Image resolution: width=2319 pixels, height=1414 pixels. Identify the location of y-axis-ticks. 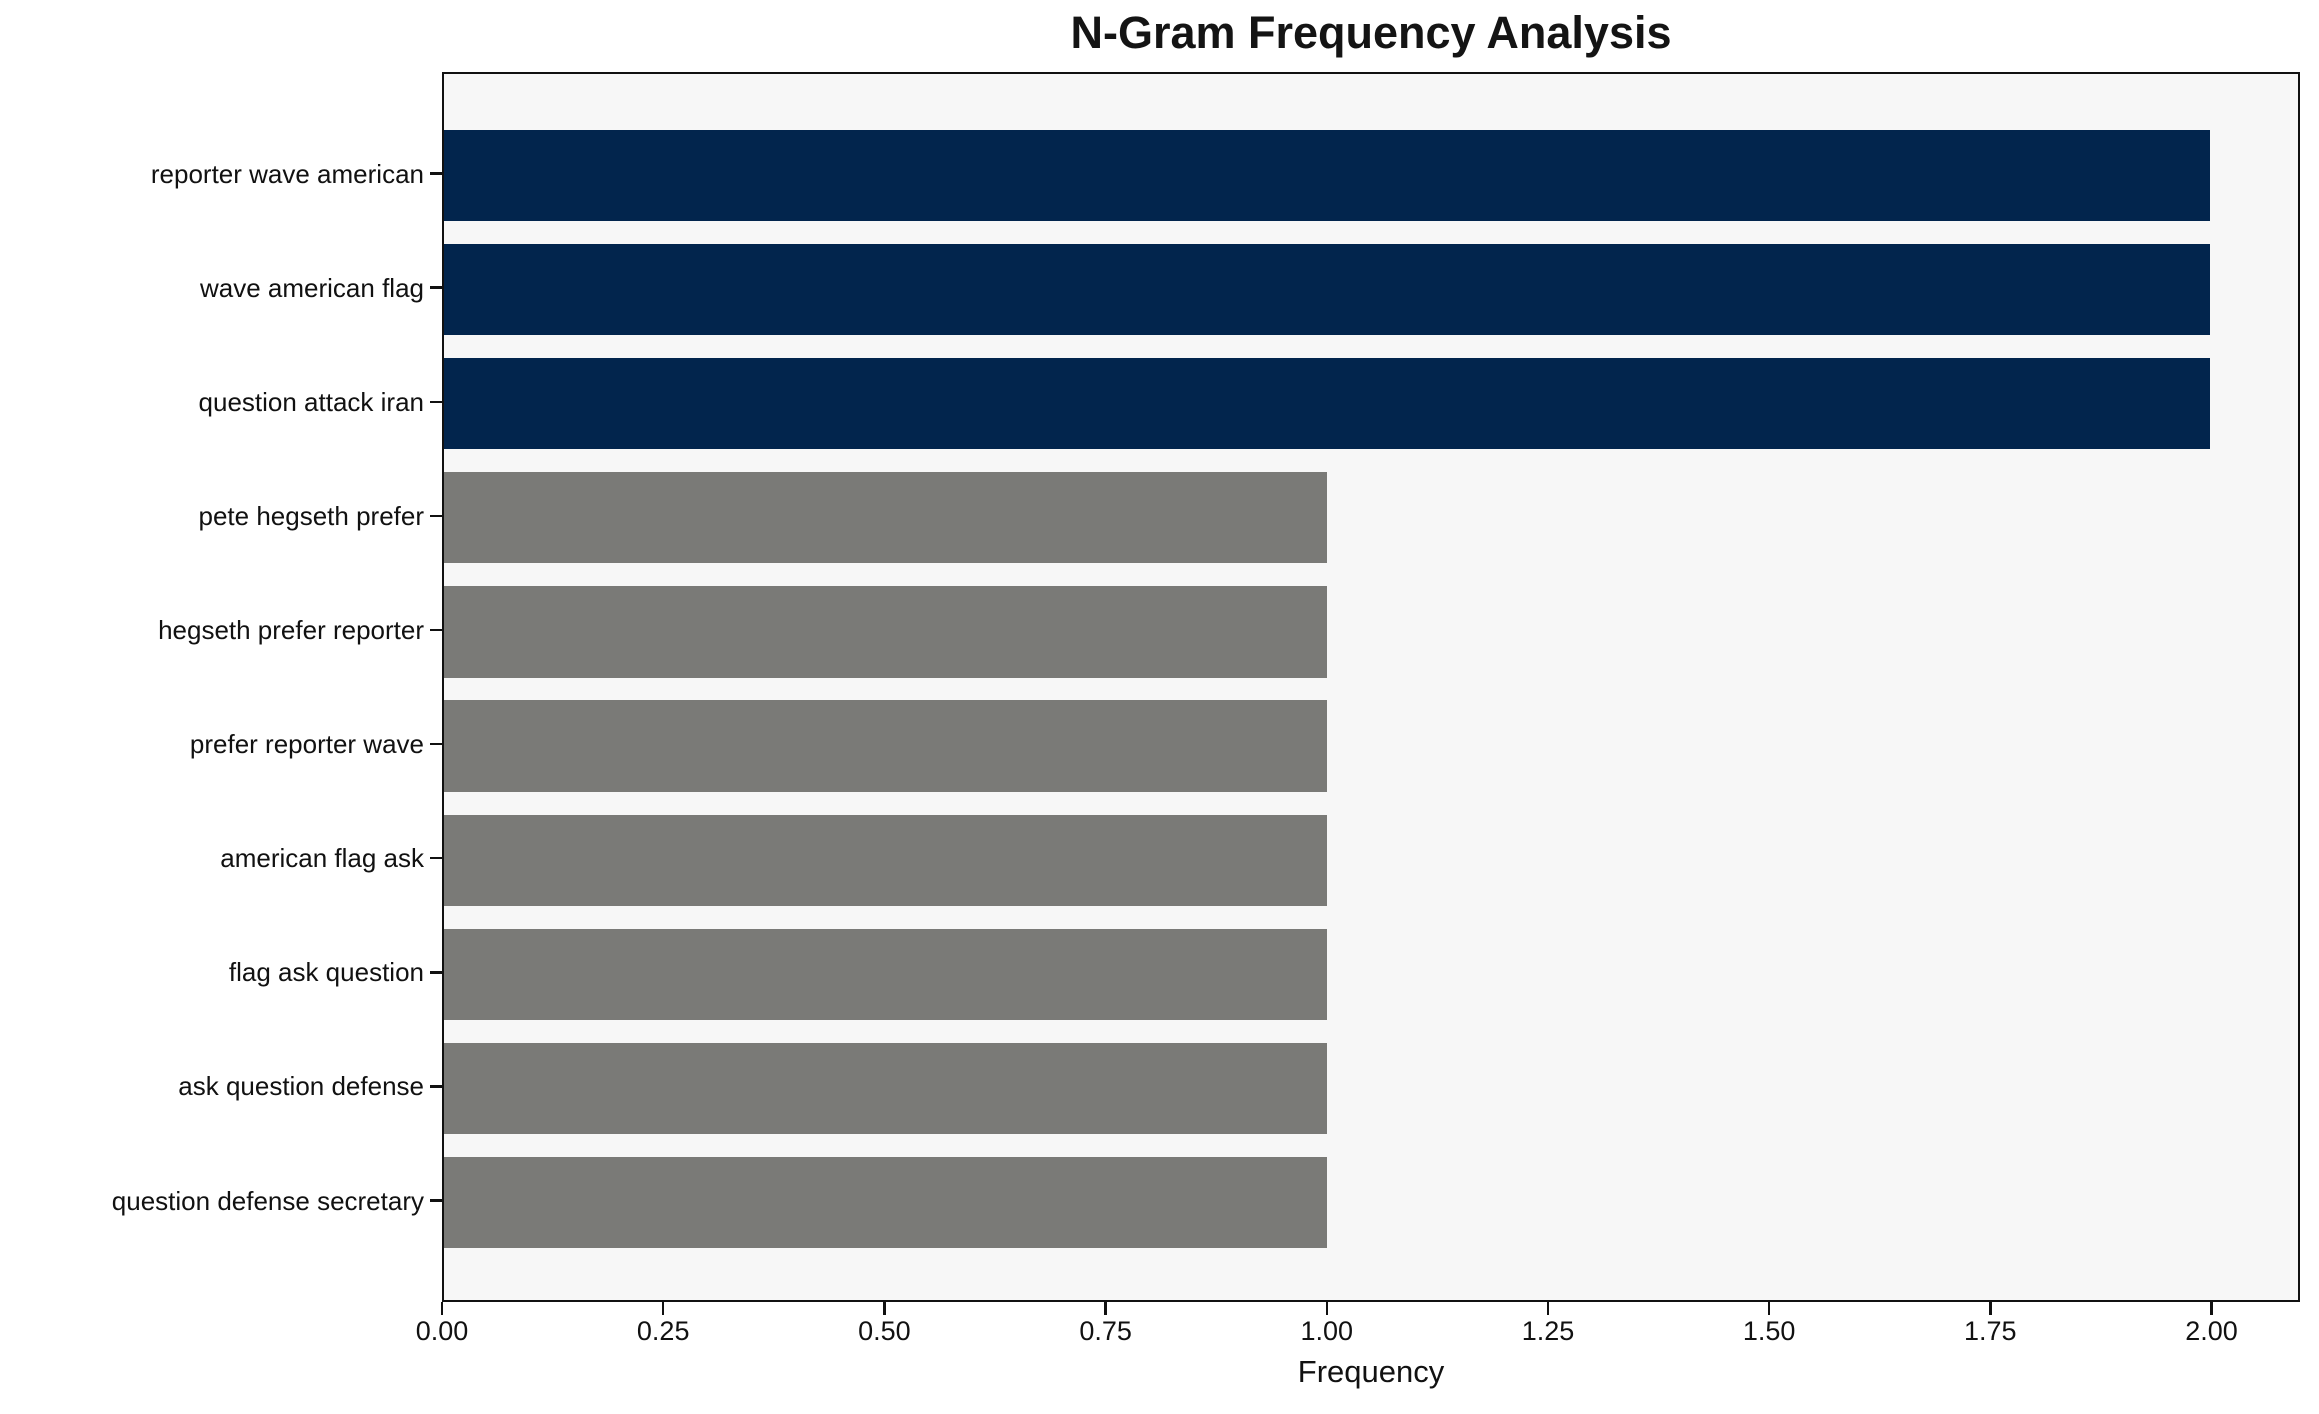
(436, 687).